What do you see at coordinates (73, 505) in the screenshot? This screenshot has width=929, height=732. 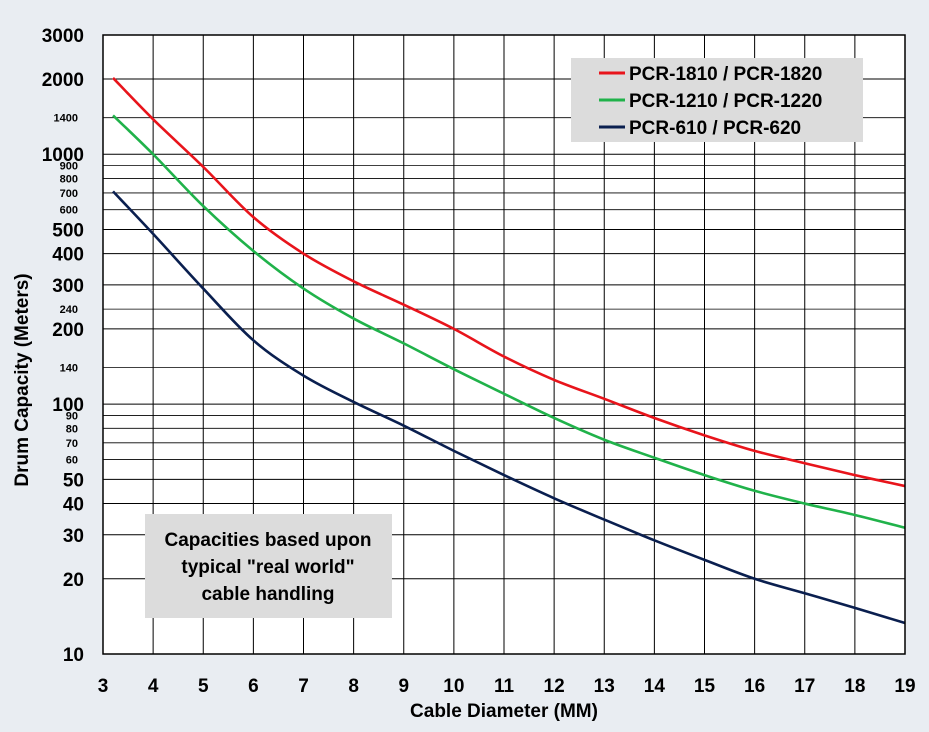 I see `y-tick-label-40: 40` at bounding box center [73, 505].